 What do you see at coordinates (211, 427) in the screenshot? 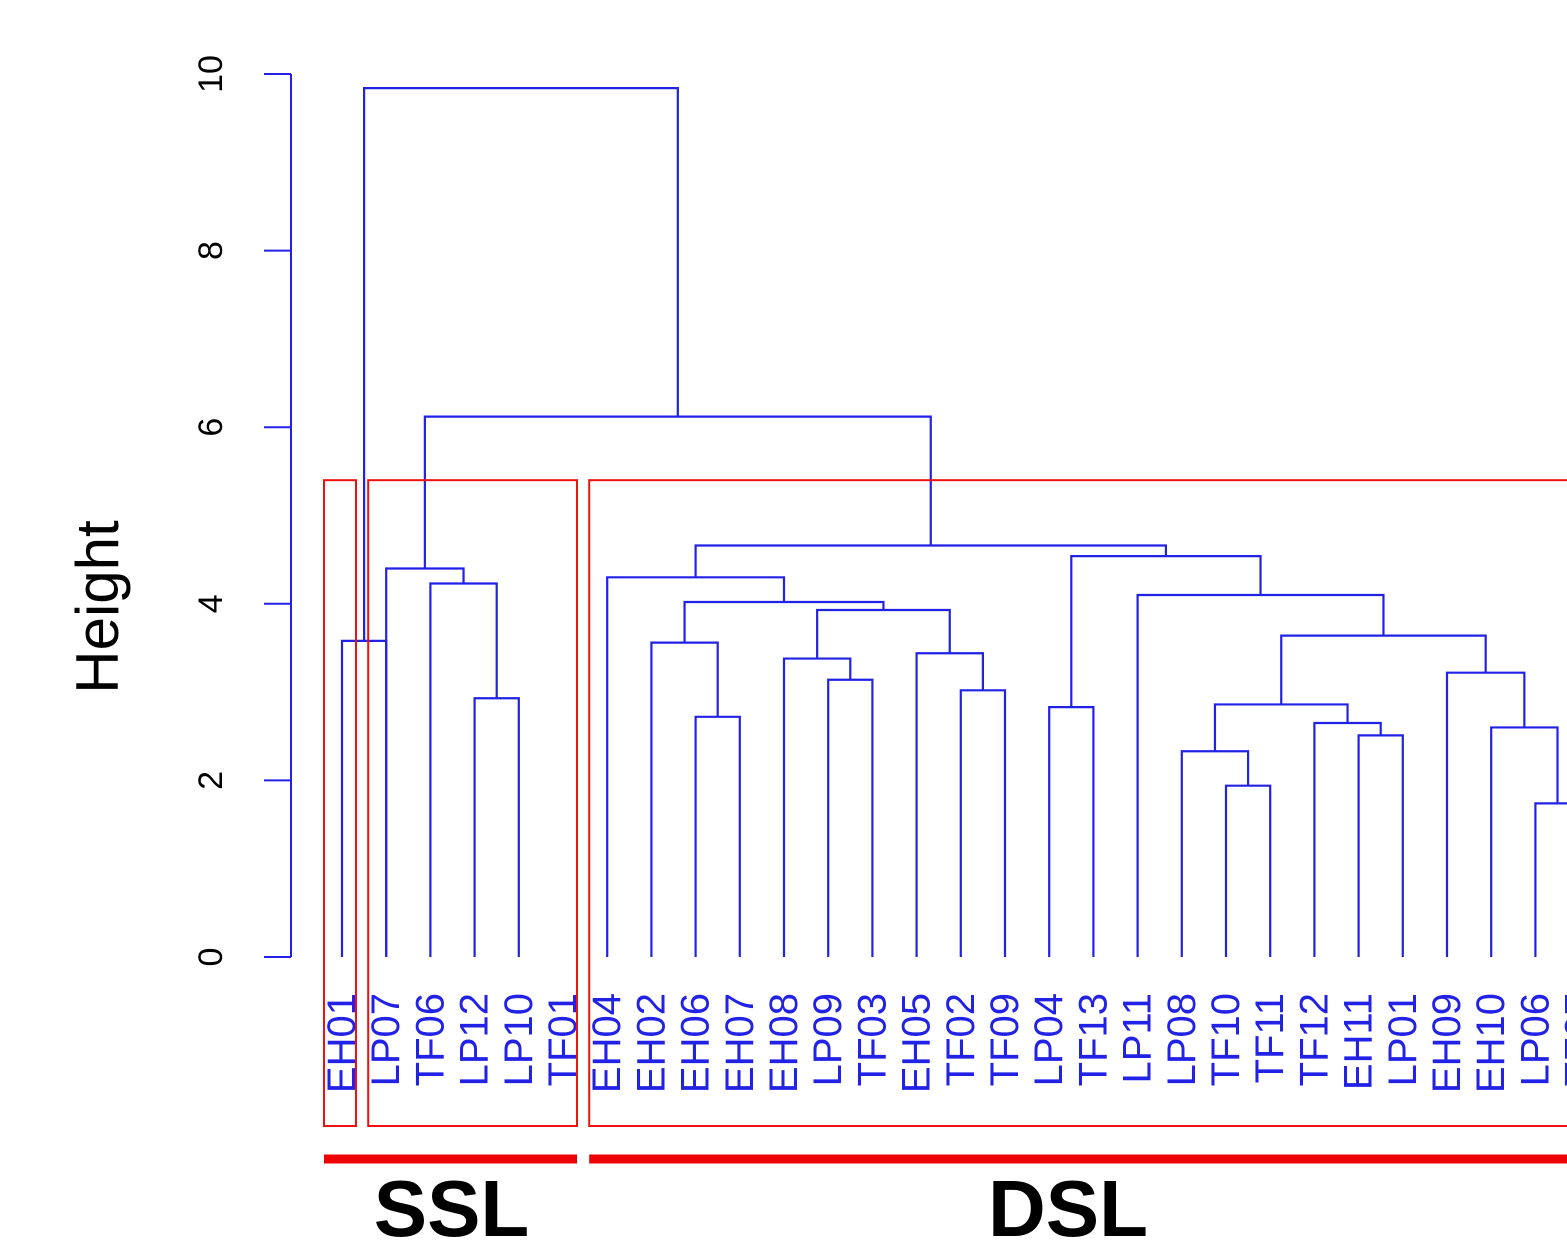
I see `y-tick-label-6: 6` at bounding box center [211, 427].